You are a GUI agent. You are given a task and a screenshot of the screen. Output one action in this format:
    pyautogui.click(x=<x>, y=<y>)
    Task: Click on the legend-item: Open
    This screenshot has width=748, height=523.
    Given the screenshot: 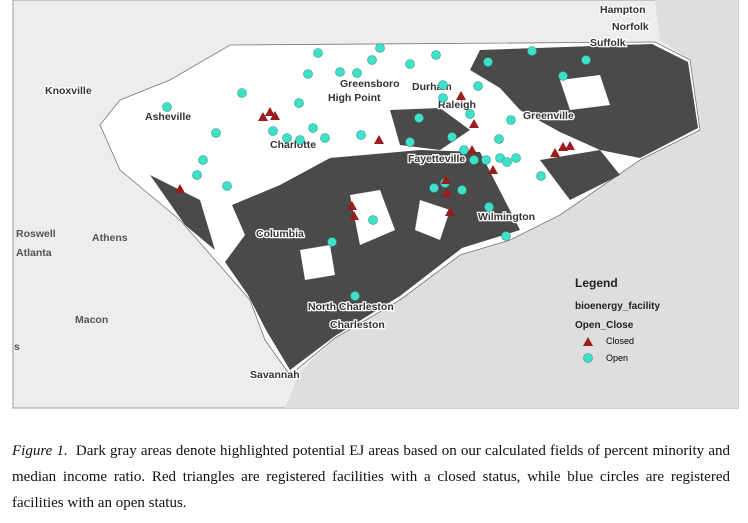 What is the action you would take?
    pyautogui.click(x=617, y=358)
    